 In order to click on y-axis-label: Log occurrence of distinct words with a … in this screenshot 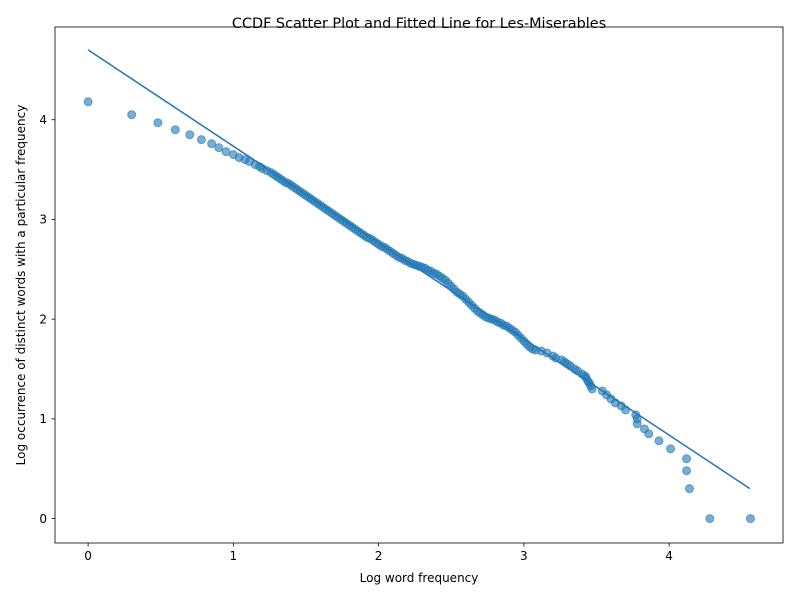, I will do `click(21, 285)`.